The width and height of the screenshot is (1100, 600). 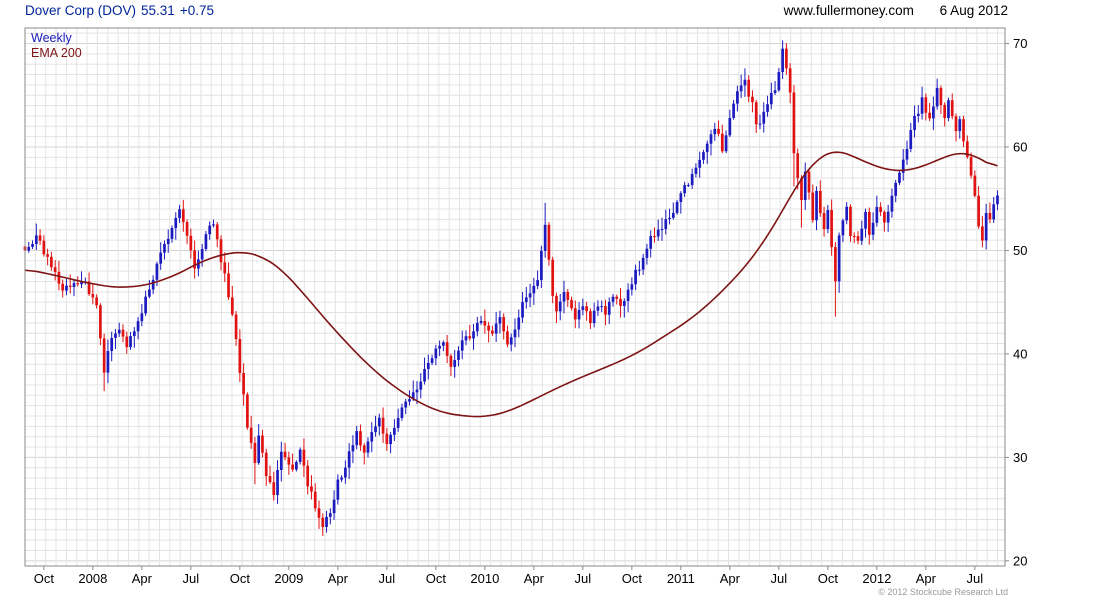 What do you see at coordinates (196, 10) in the screenshot?
I see `price-change: +0.75` at bounding box center [196, 10].